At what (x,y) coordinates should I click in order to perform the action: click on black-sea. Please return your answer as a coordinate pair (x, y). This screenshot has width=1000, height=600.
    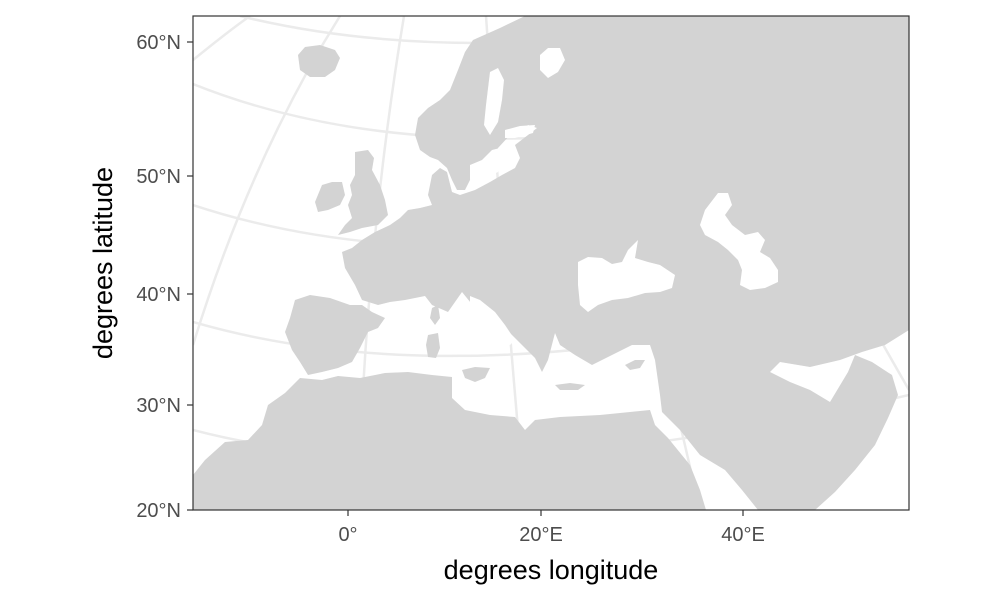
    Looking at the image, I should click on (626, 276).